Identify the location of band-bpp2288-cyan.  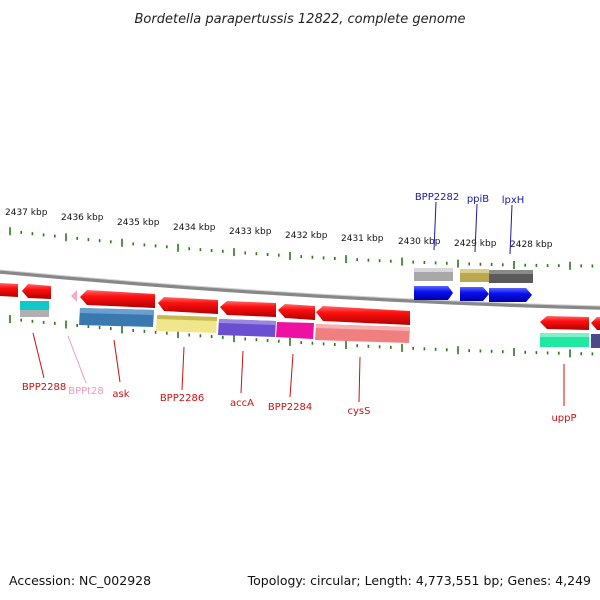
(34, 305).